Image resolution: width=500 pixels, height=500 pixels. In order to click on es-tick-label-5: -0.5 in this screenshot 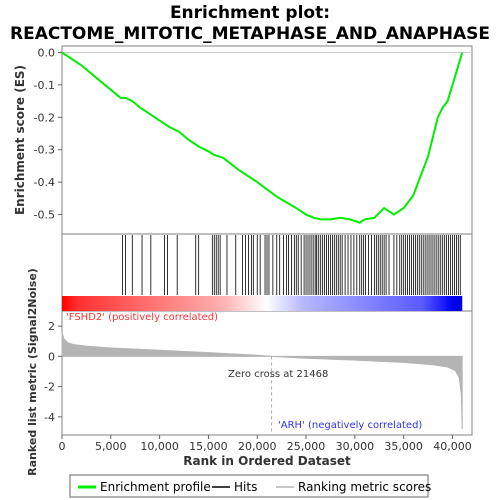, I will do `click(44, 215)`.